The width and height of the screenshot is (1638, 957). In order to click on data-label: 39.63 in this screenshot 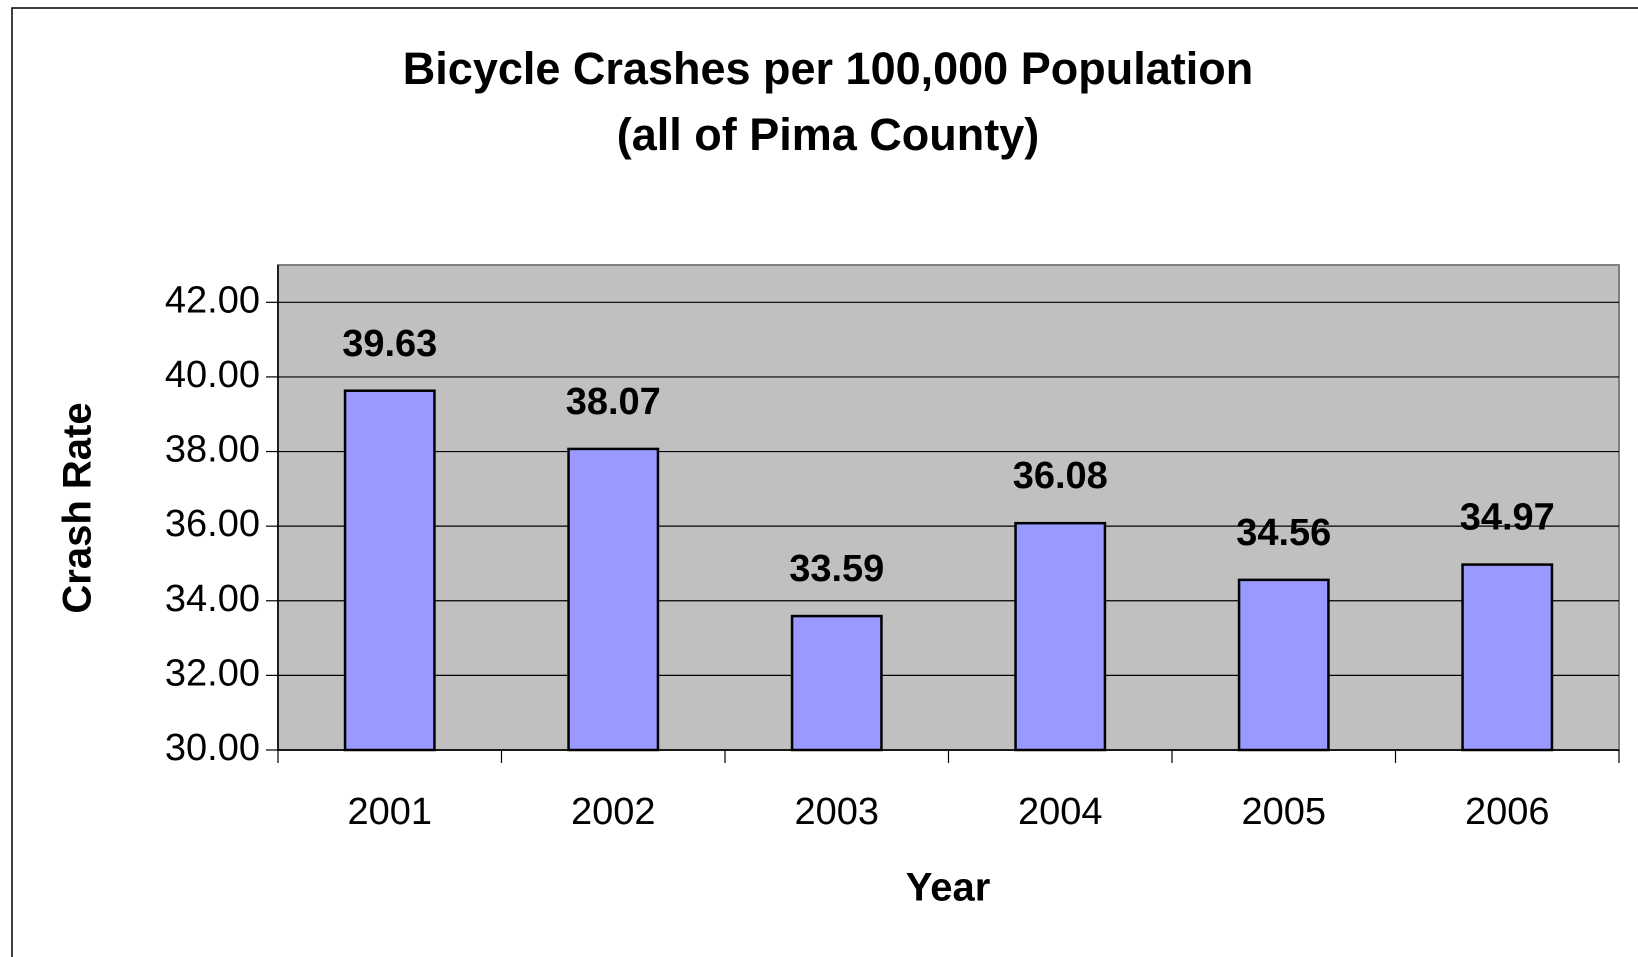, I will do `click(389, 344)`.